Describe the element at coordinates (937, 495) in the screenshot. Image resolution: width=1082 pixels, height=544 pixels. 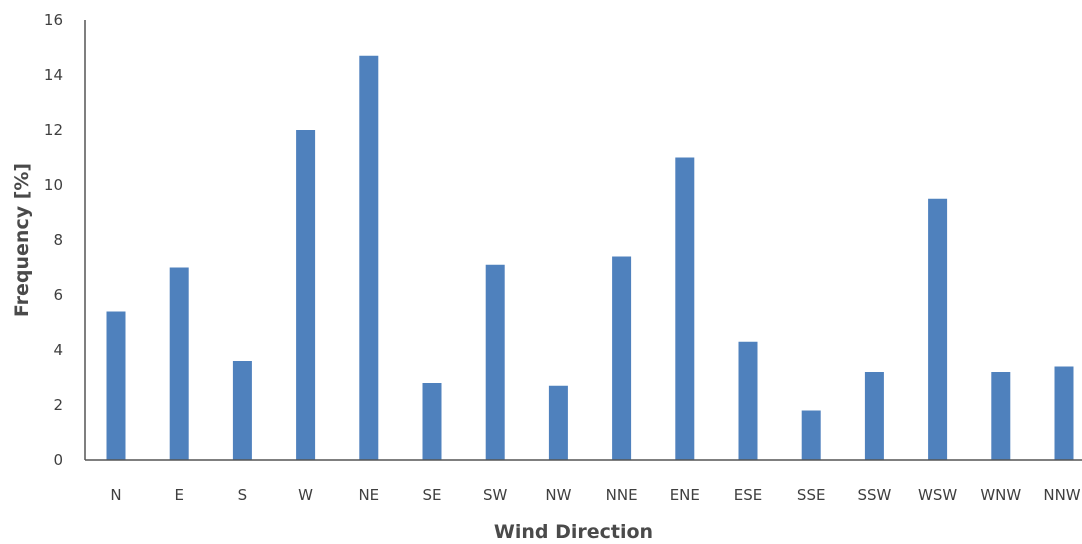
I see `x-tick-label: WSW` at that location.